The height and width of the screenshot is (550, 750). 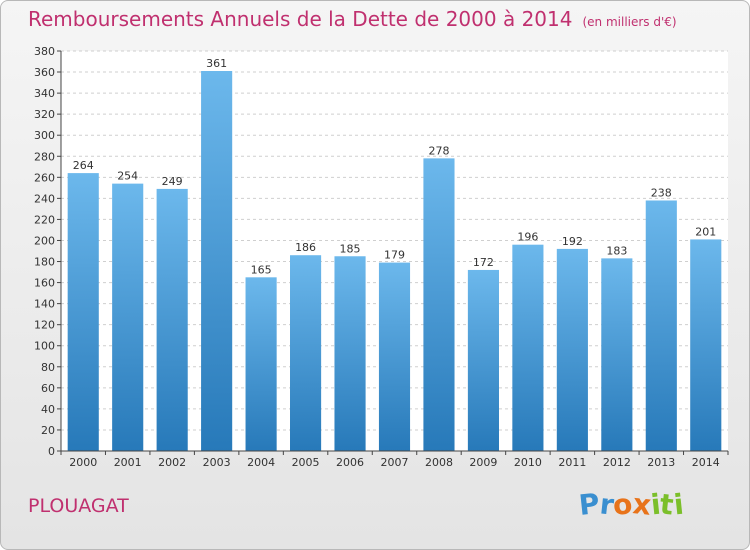 I want to click on y-tick-label: 40, so click(x=48, y=409).